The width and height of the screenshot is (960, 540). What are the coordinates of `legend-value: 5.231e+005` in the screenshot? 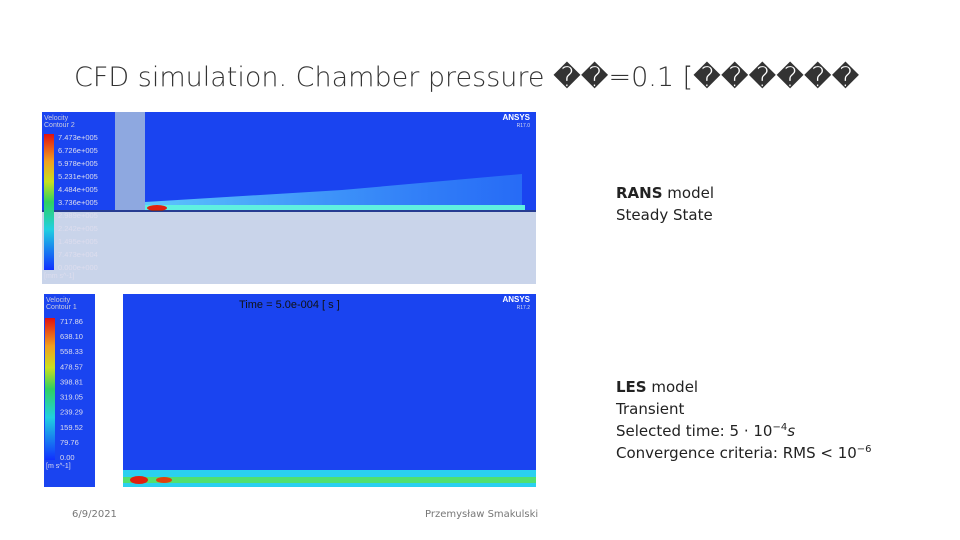 It's located at (78, 176).